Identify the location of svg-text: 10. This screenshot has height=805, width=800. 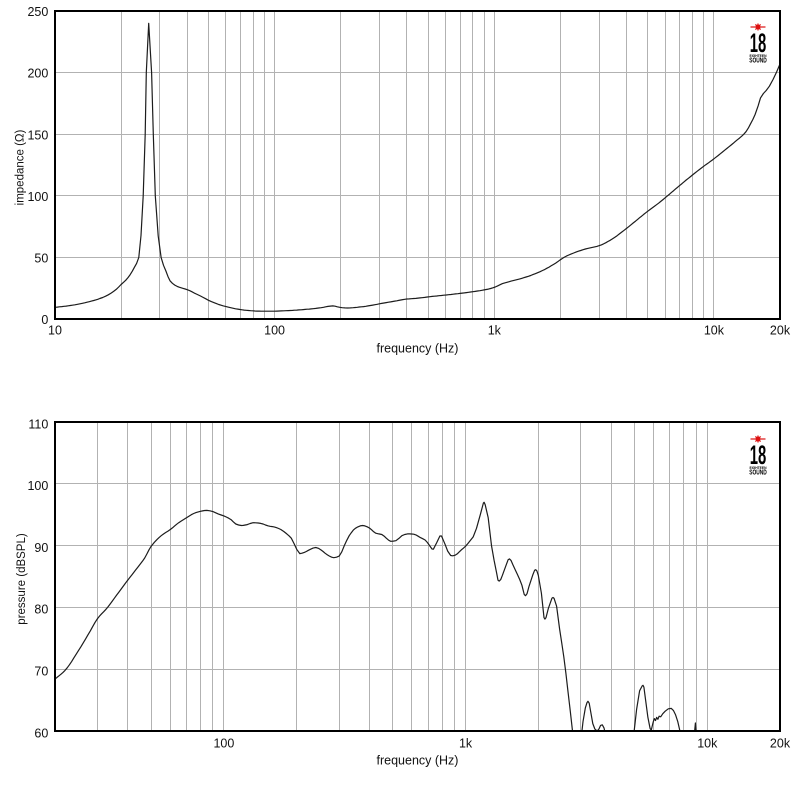
(55, 331).